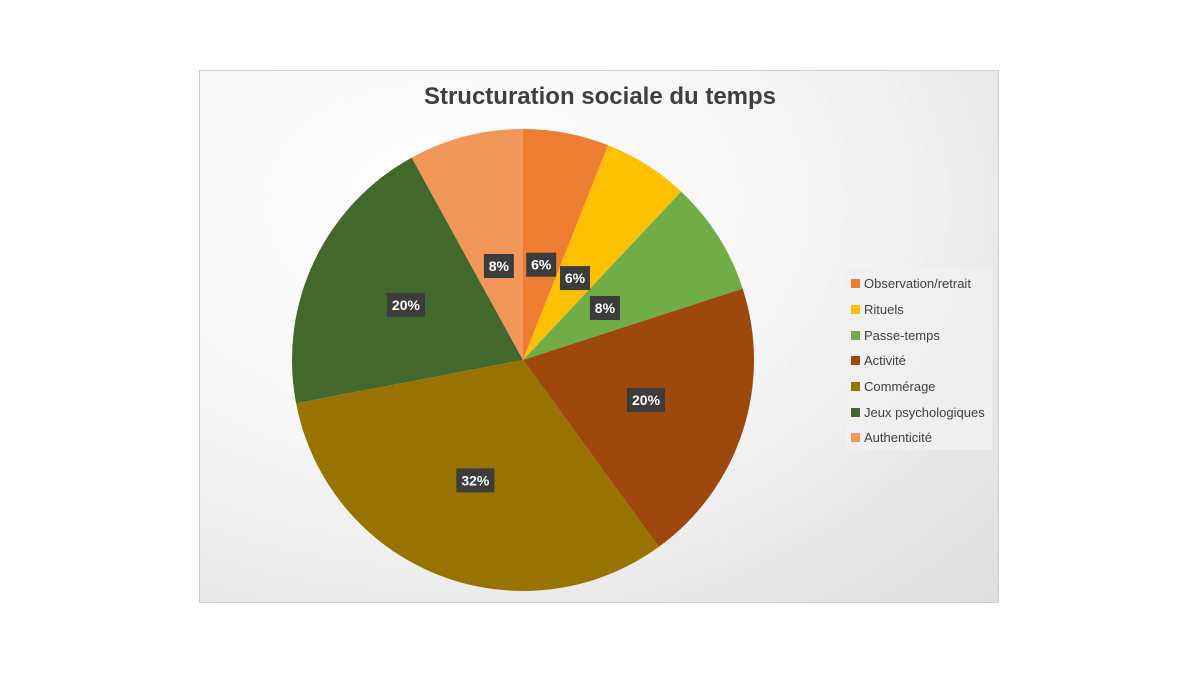 This screenshot has height=675, width=1200. What do you see at coordinates (407, 280) in the screenshot?
I see `pie-slice-jeux-psychologiques` at bounding box center [407, 280].